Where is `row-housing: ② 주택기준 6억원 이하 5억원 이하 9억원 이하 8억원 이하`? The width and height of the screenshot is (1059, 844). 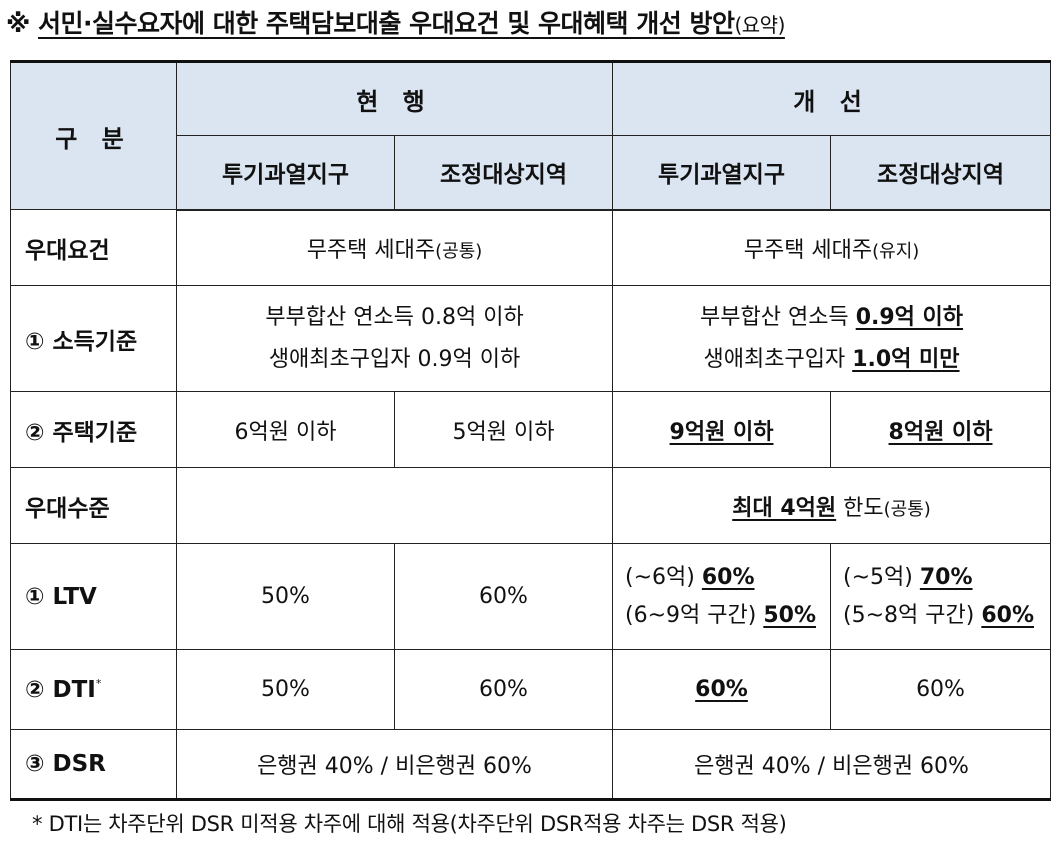
row-housing: ② 주택기준 6억원 이하 5억원 이하 9억원 이하 8억원 이하 is located at coordinates (531, 429).